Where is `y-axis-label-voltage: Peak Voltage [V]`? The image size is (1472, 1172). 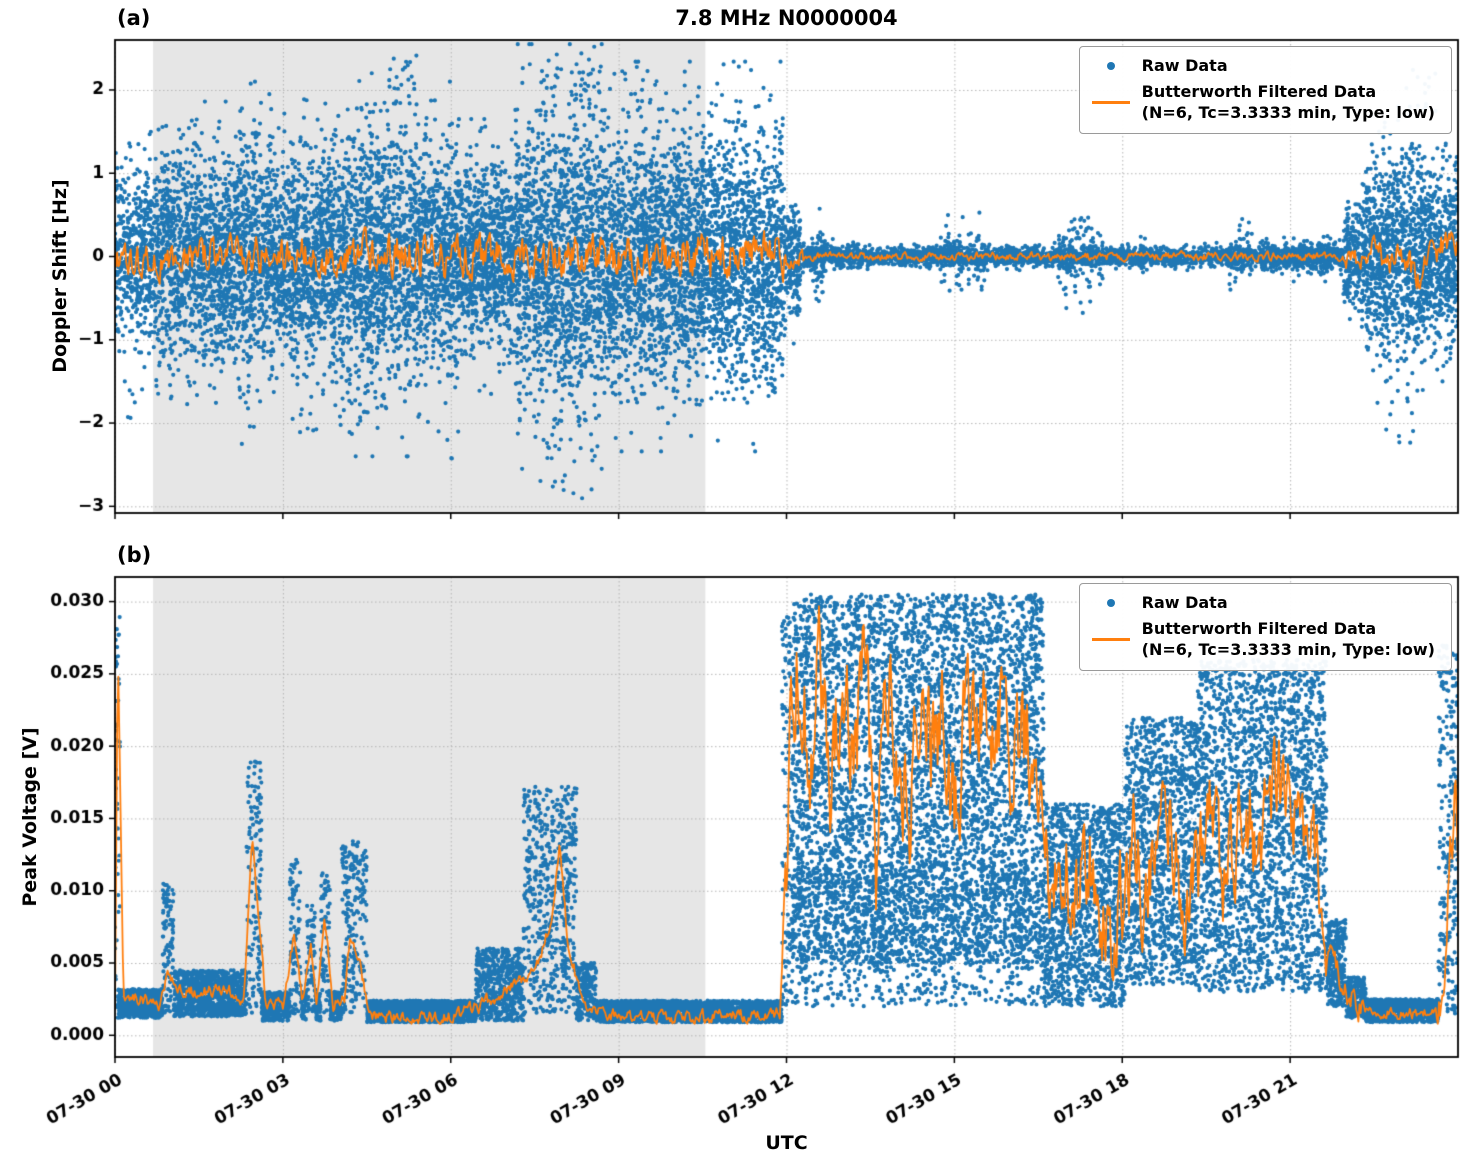 y-axis-label-voltage: Peak Voltage [V] is located at coordinates (30, 817).